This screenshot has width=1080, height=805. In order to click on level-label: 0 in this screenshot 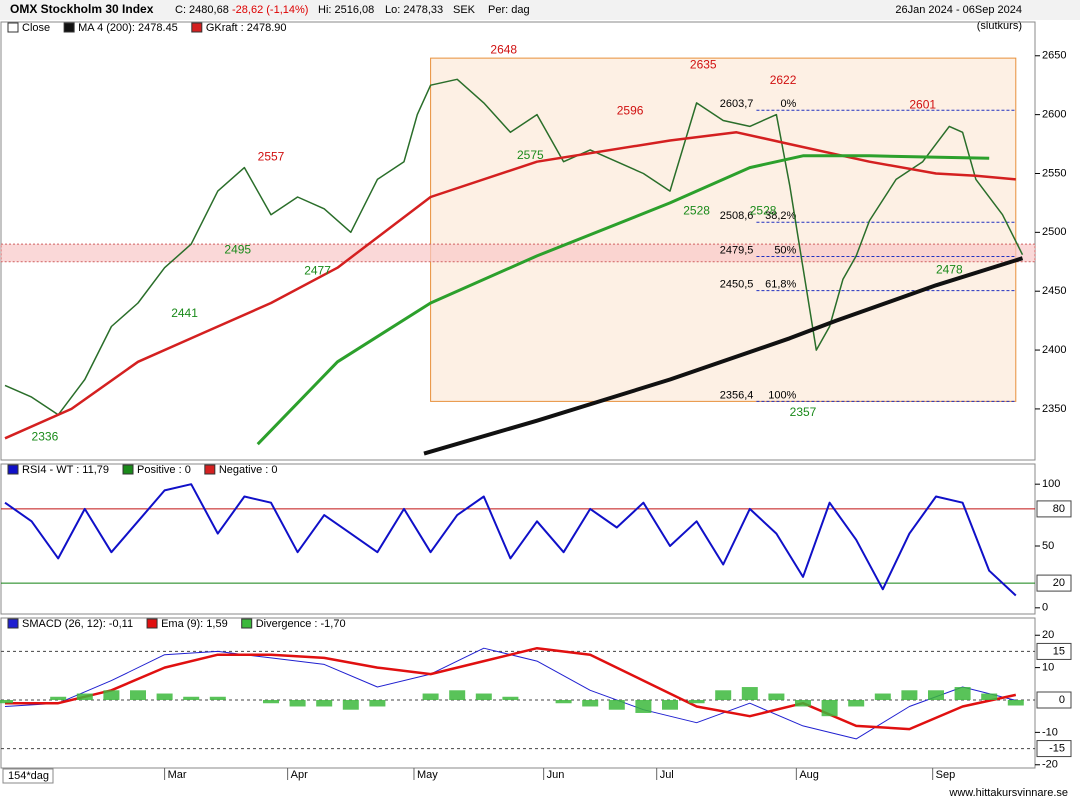, I will do `click(1062, 700)`.